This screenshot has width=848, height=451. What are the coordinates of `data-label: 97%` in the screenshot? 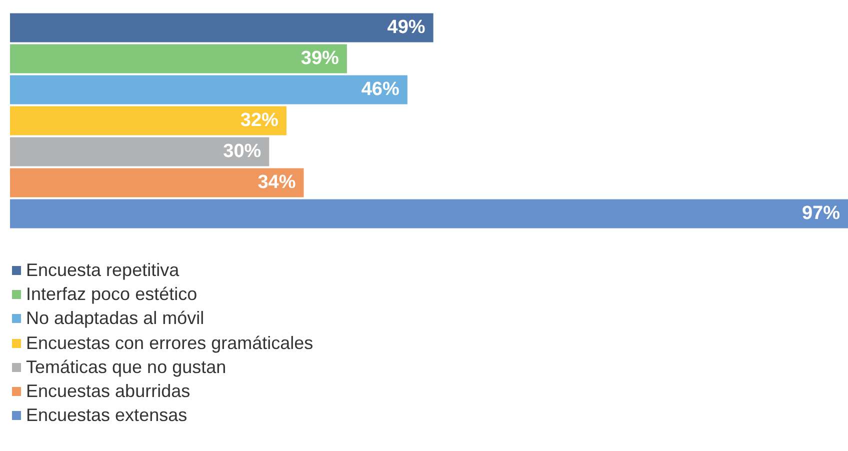 It's located at (821, 213).